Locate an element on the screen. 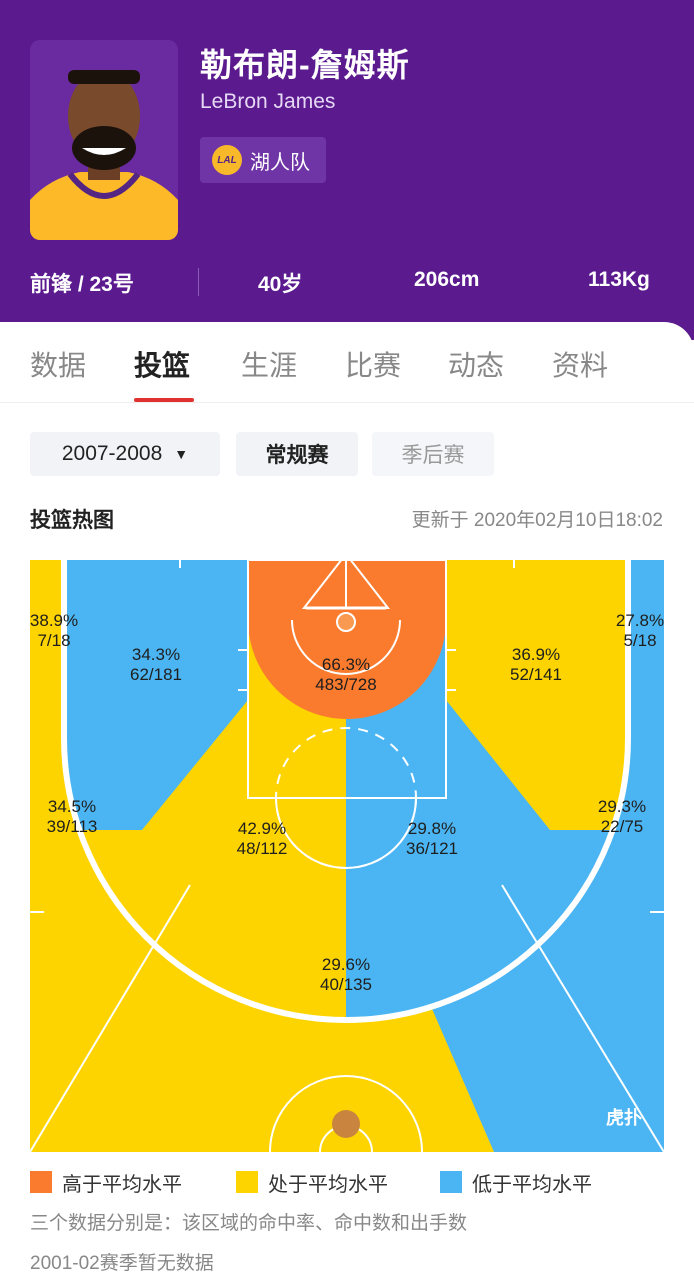  legend-swatch-below is located at coordinates (451, 1182).